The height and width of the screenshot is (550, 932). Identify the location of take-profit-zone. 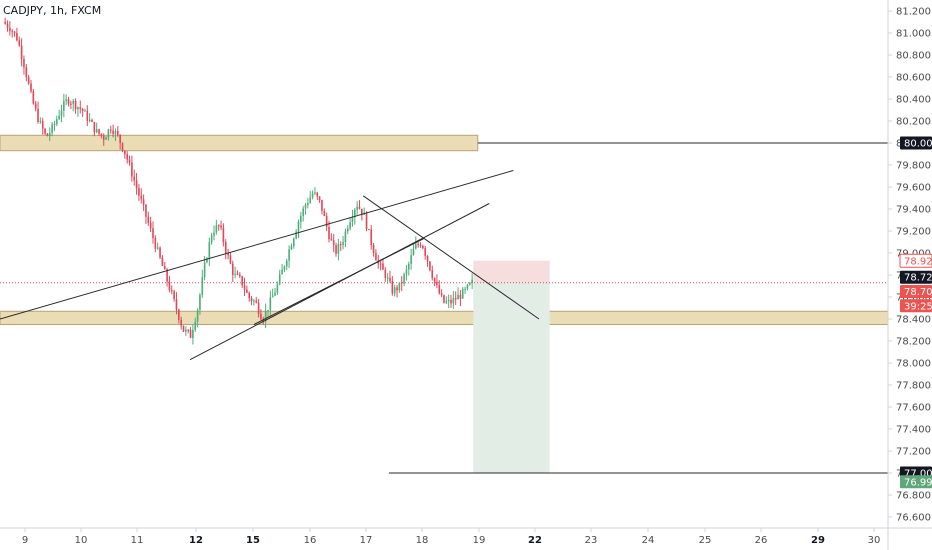
(511, 377).